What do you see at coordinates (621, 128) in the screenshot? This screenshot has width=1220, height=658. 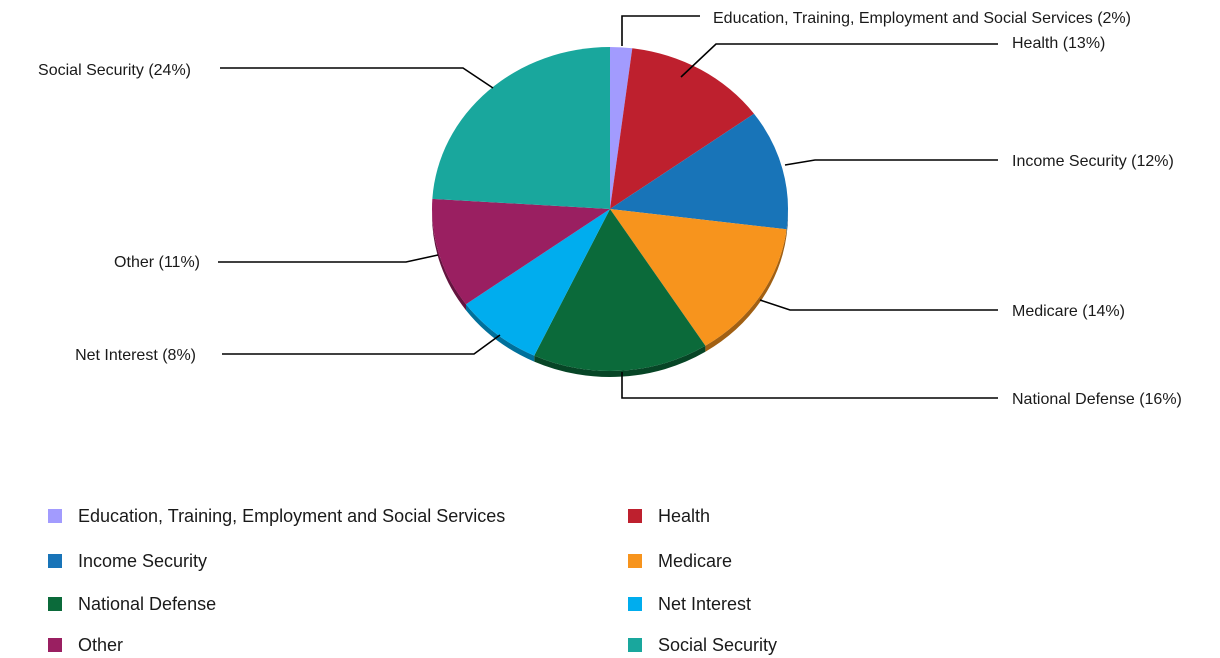 I see `slice-education` at bounding box center [621, 128].